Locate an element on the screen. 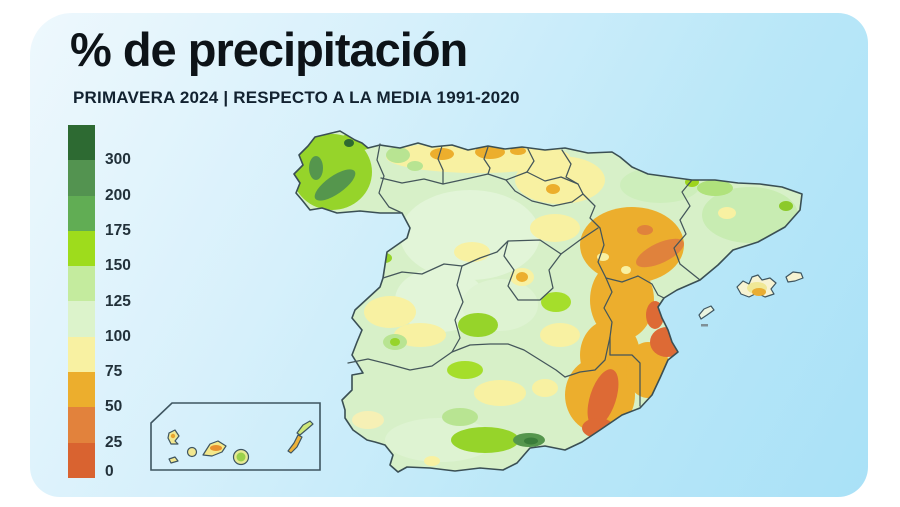 The height and width of the screenshot is (507, 900). color-scale-legend: 300 200 175 150 125 100 75 50 25 0 is located at coordinates (108, 305).